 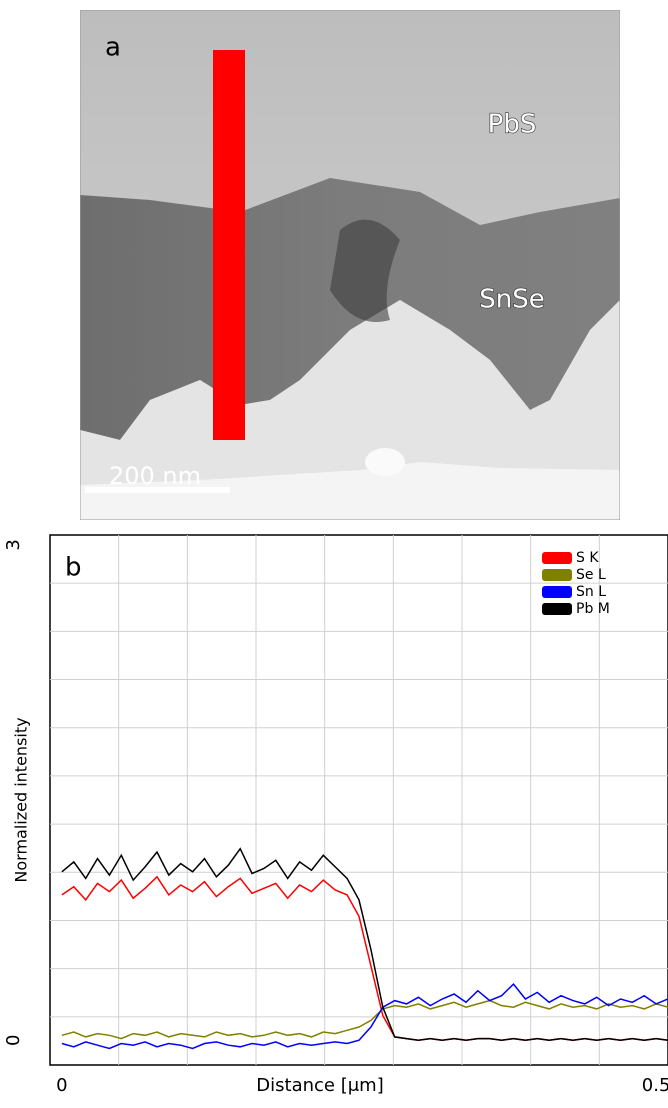 What do you see at coordinates (157, 490) in the screenshot?
I see `scale-bar` at bounding box center [157, 490].